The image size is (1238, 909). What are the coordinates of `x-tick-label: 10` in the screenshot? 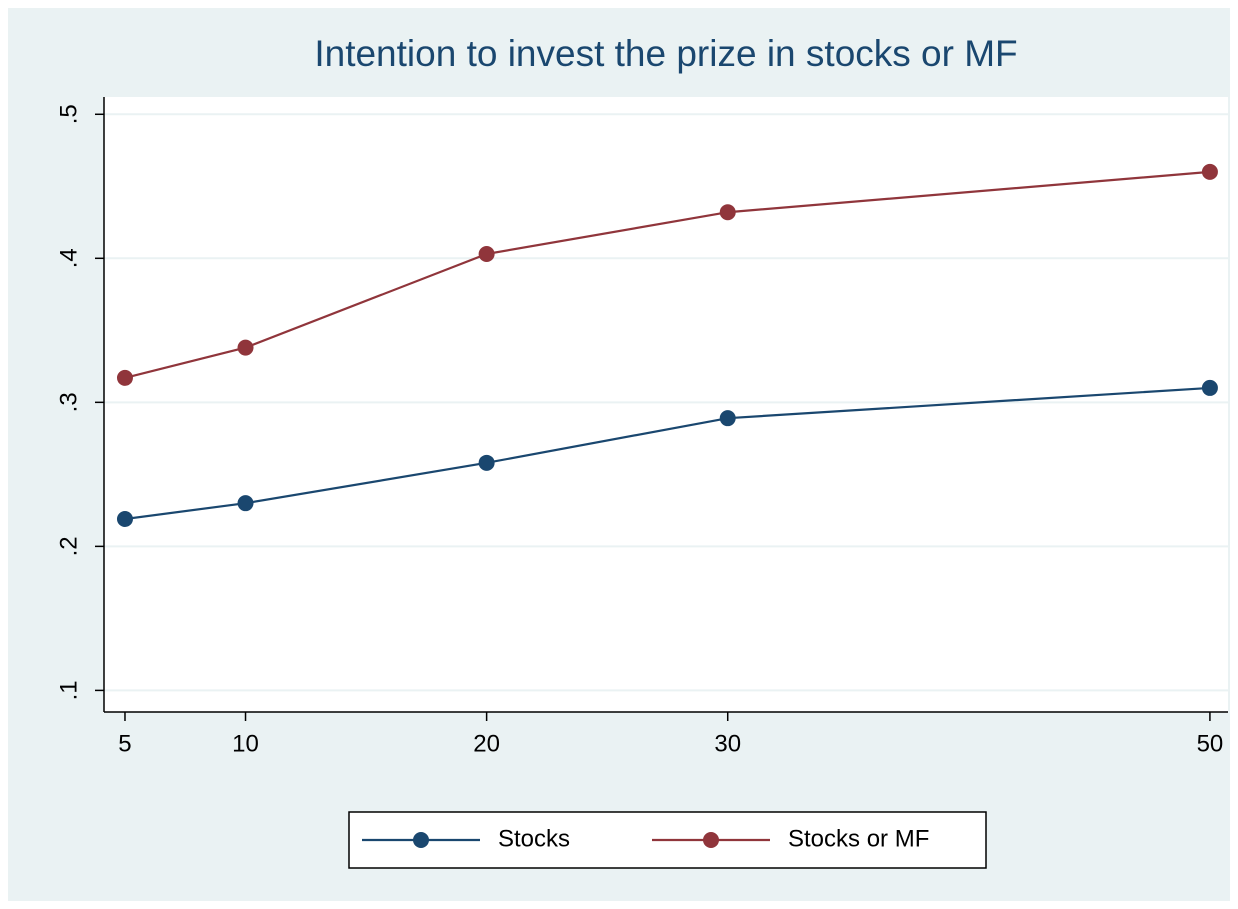 It's located at (245, 743).